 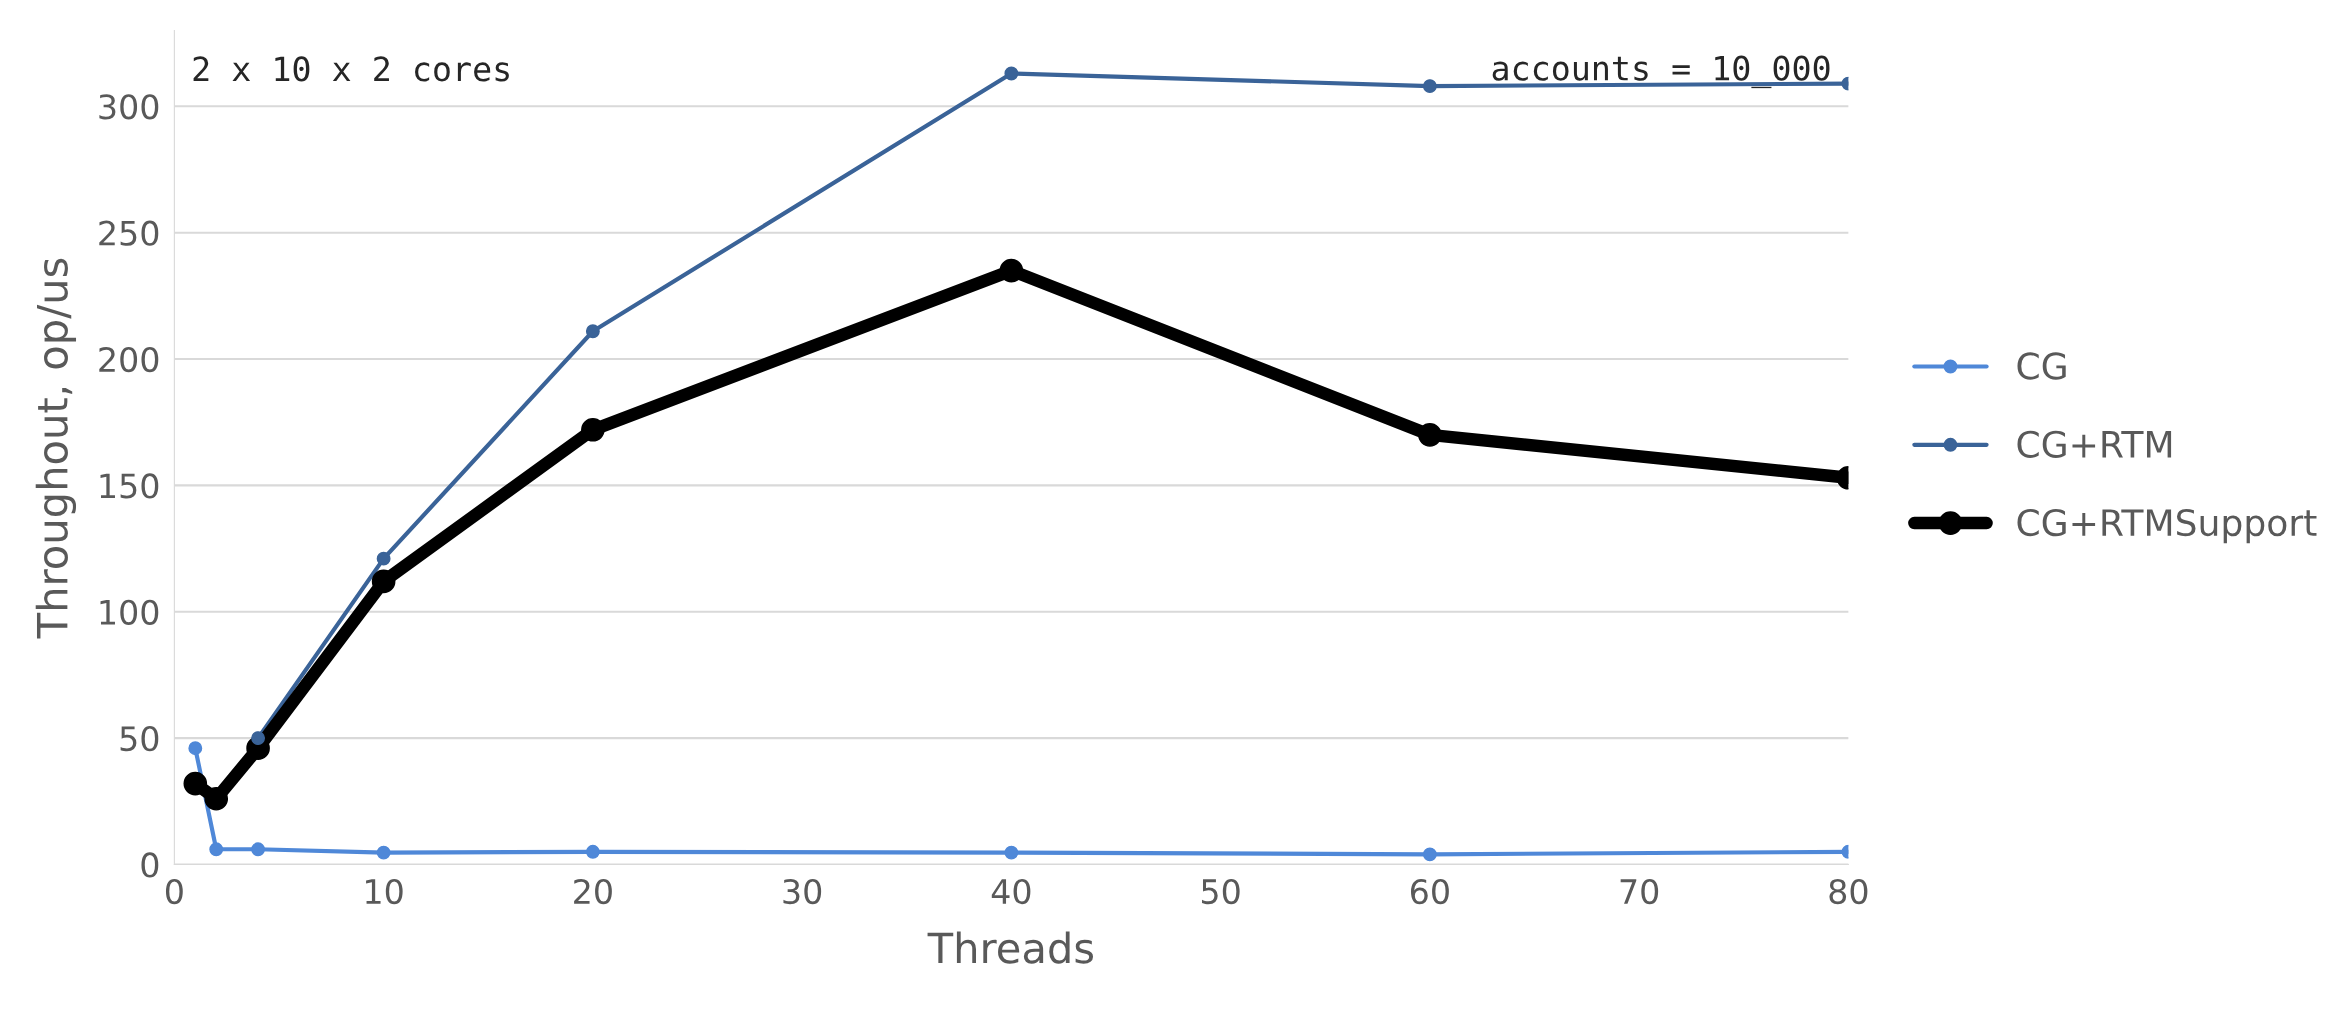 I want to click on x-tick-label: 10, so click(x=384, y=891).